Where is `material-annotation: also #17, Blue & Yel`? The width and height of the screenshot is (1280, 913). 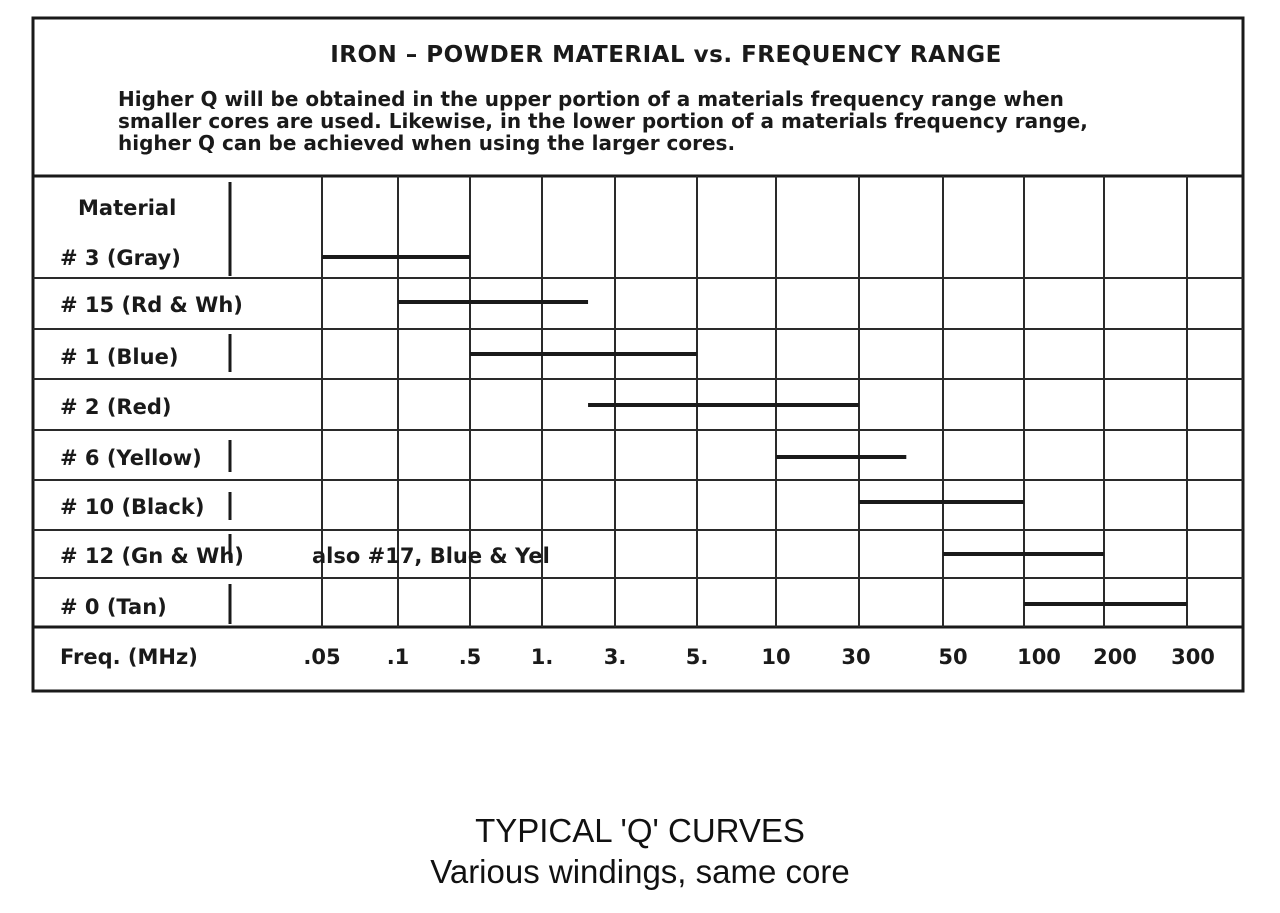 material-annotation: also #17, Blue & Yel is located at coordinates (431, 556).